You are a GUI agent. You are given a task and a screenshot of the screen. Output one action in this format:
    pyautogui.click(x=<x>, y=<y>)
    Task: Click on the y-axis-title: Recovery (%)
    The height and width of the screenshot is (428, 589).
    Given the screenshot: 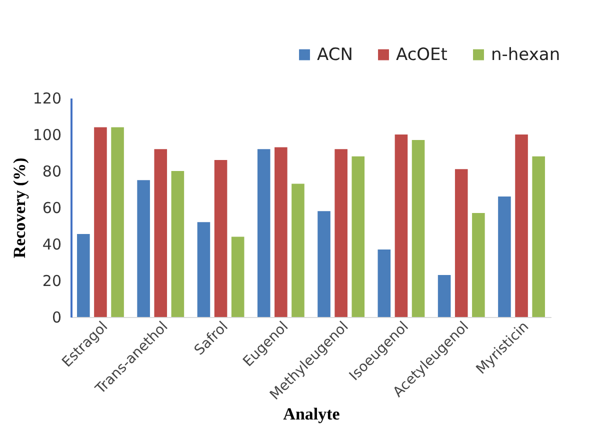 What is the action you would take?
    pyautogui.click(x=19, y=208)
    